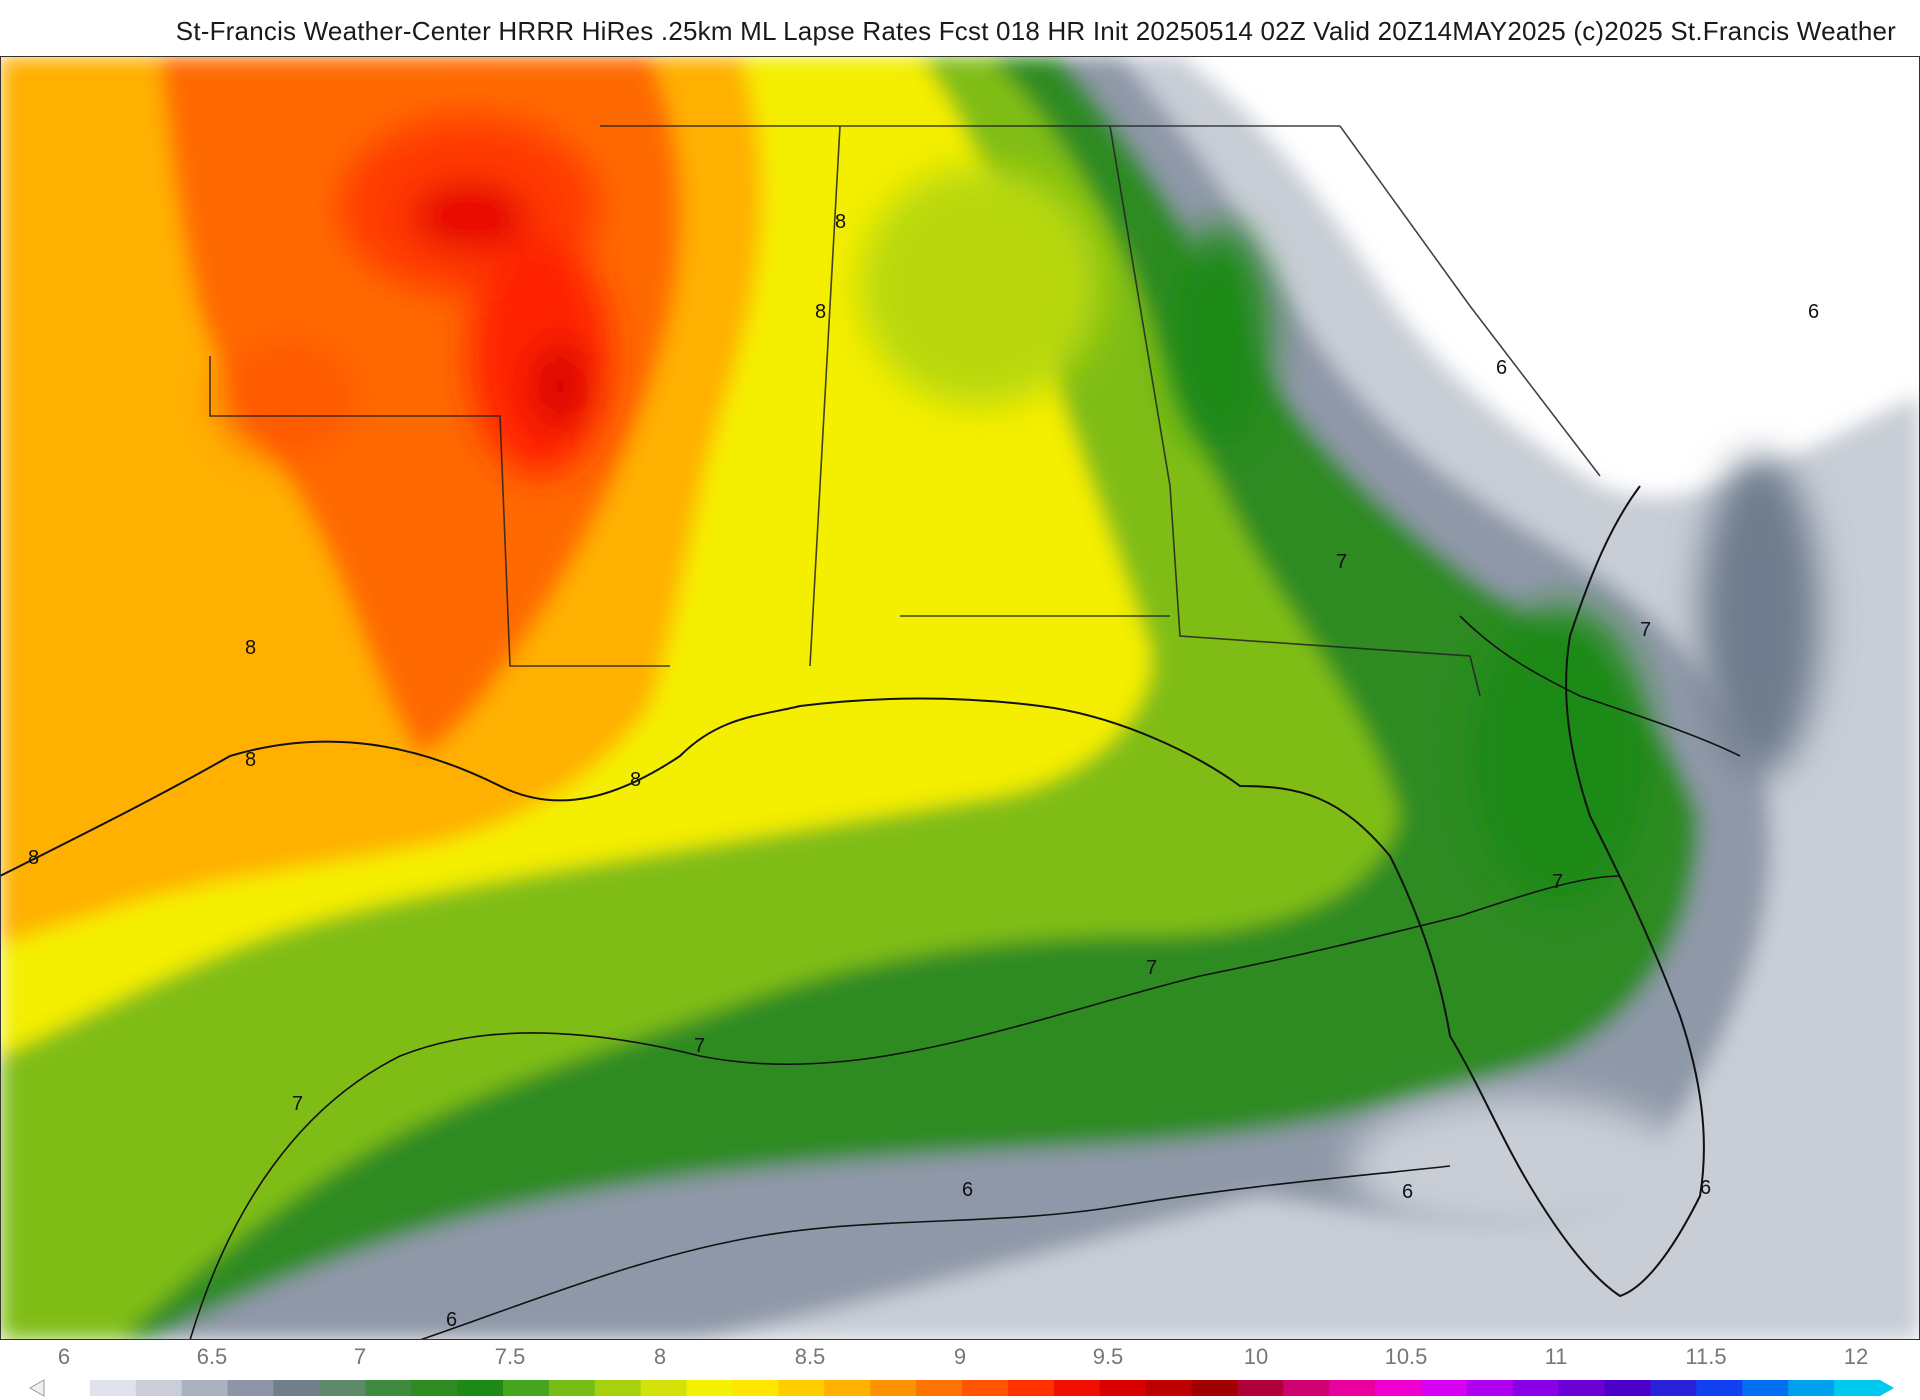 This screenshot has width=1920, height=1400. Describe the element at coordinates (212, 1356) in the screenshot. I see `colorbar-tick-label: 6.5` at that location.